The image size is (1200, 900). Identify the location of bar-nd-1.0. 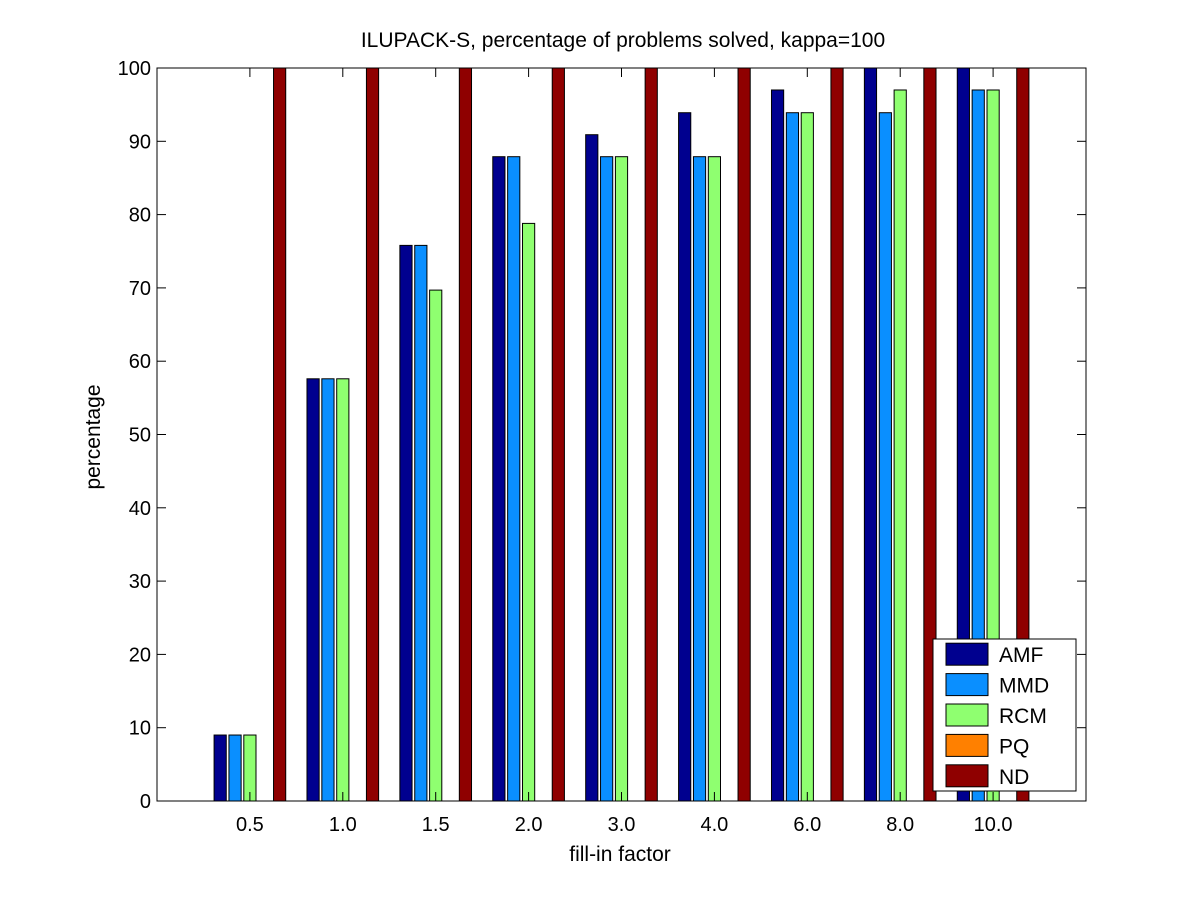
(372, 434).